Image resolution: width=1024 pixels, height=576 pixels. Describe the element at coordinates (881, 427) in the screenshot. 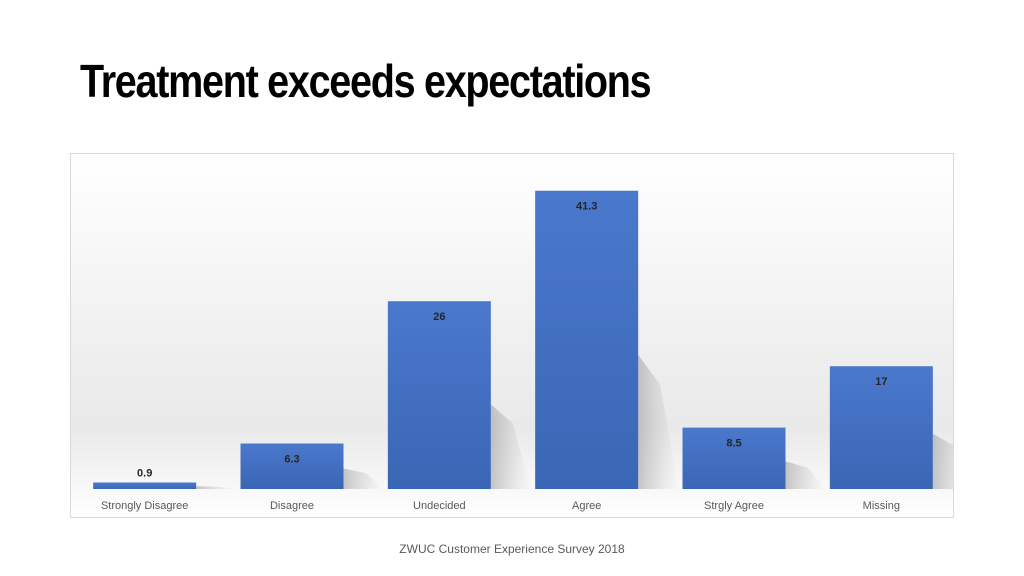

I see `bar-missing` at that location.